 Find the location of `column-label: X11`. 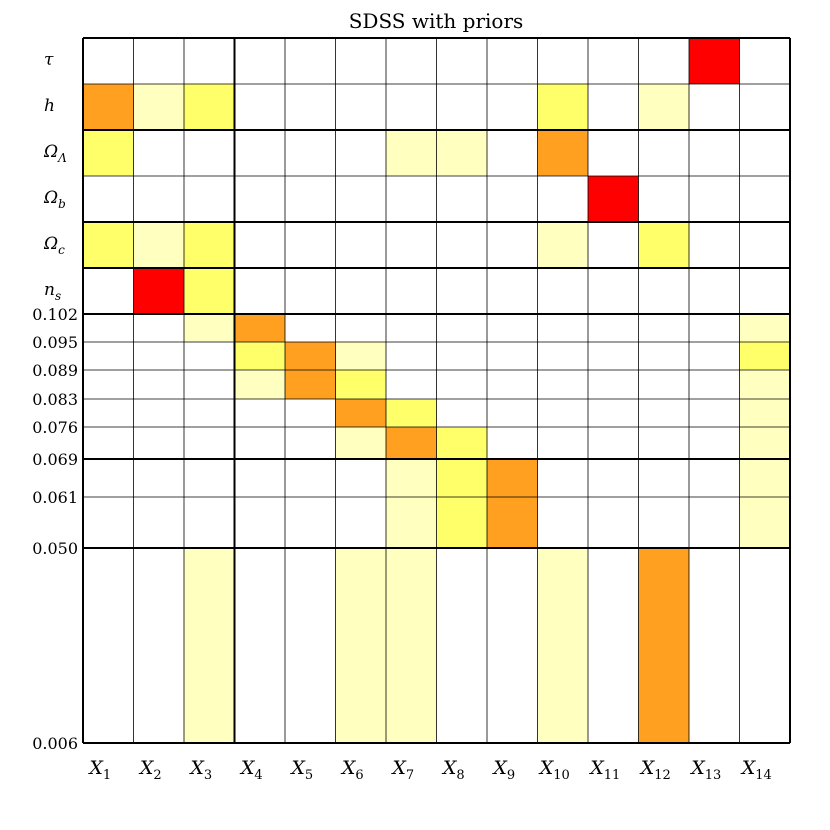

column-label: X11 is located at coordinates (604, 770).